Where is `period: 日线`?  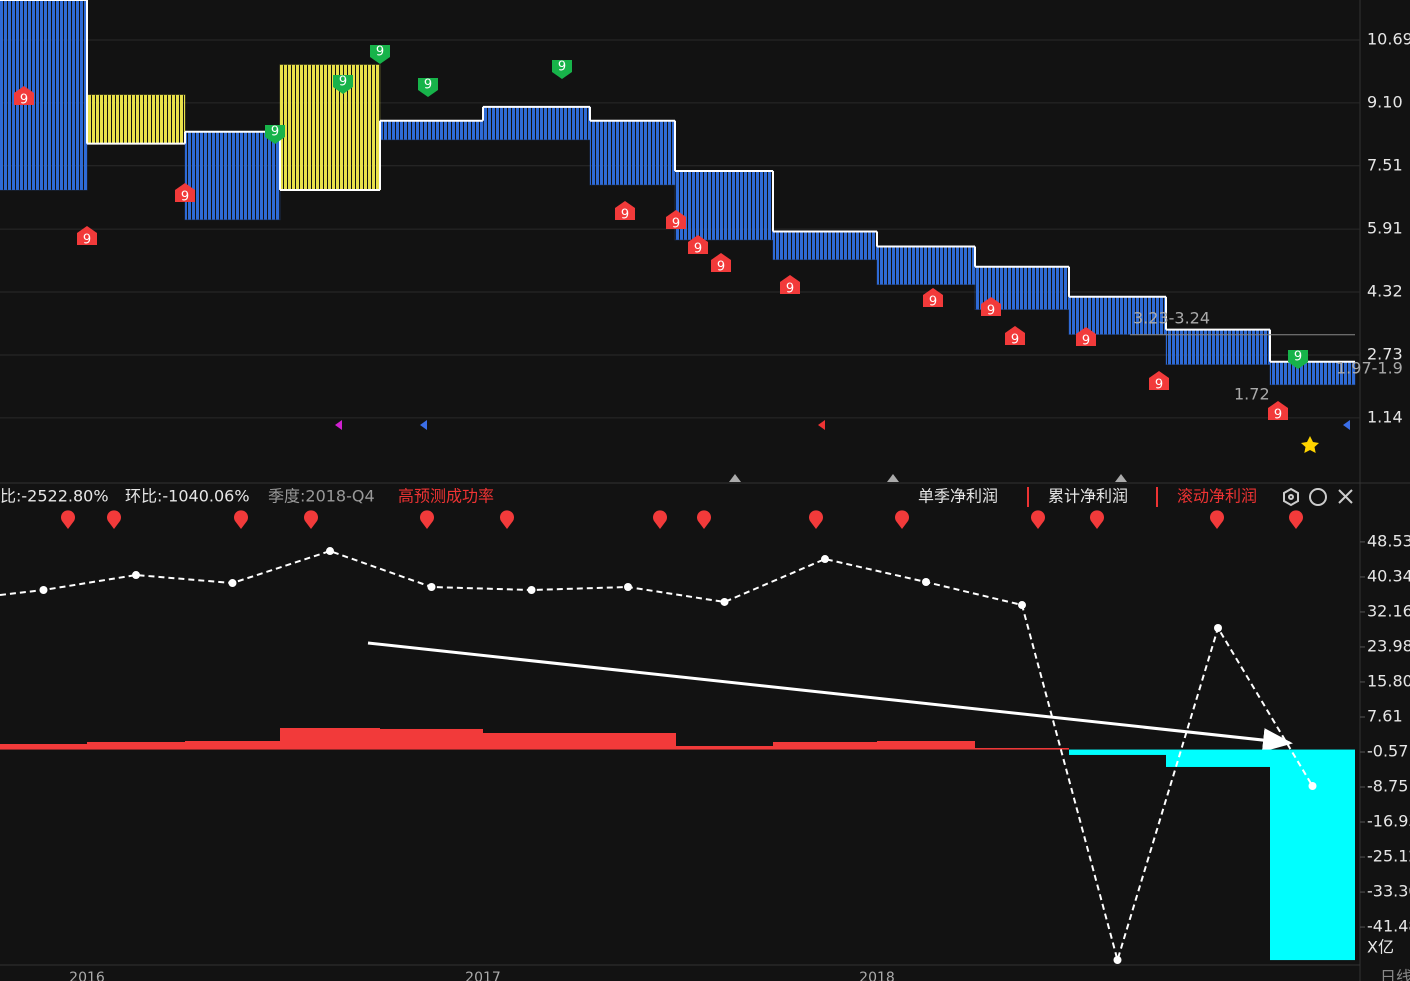 period: 日线 is located at coordinates (1395, 974).